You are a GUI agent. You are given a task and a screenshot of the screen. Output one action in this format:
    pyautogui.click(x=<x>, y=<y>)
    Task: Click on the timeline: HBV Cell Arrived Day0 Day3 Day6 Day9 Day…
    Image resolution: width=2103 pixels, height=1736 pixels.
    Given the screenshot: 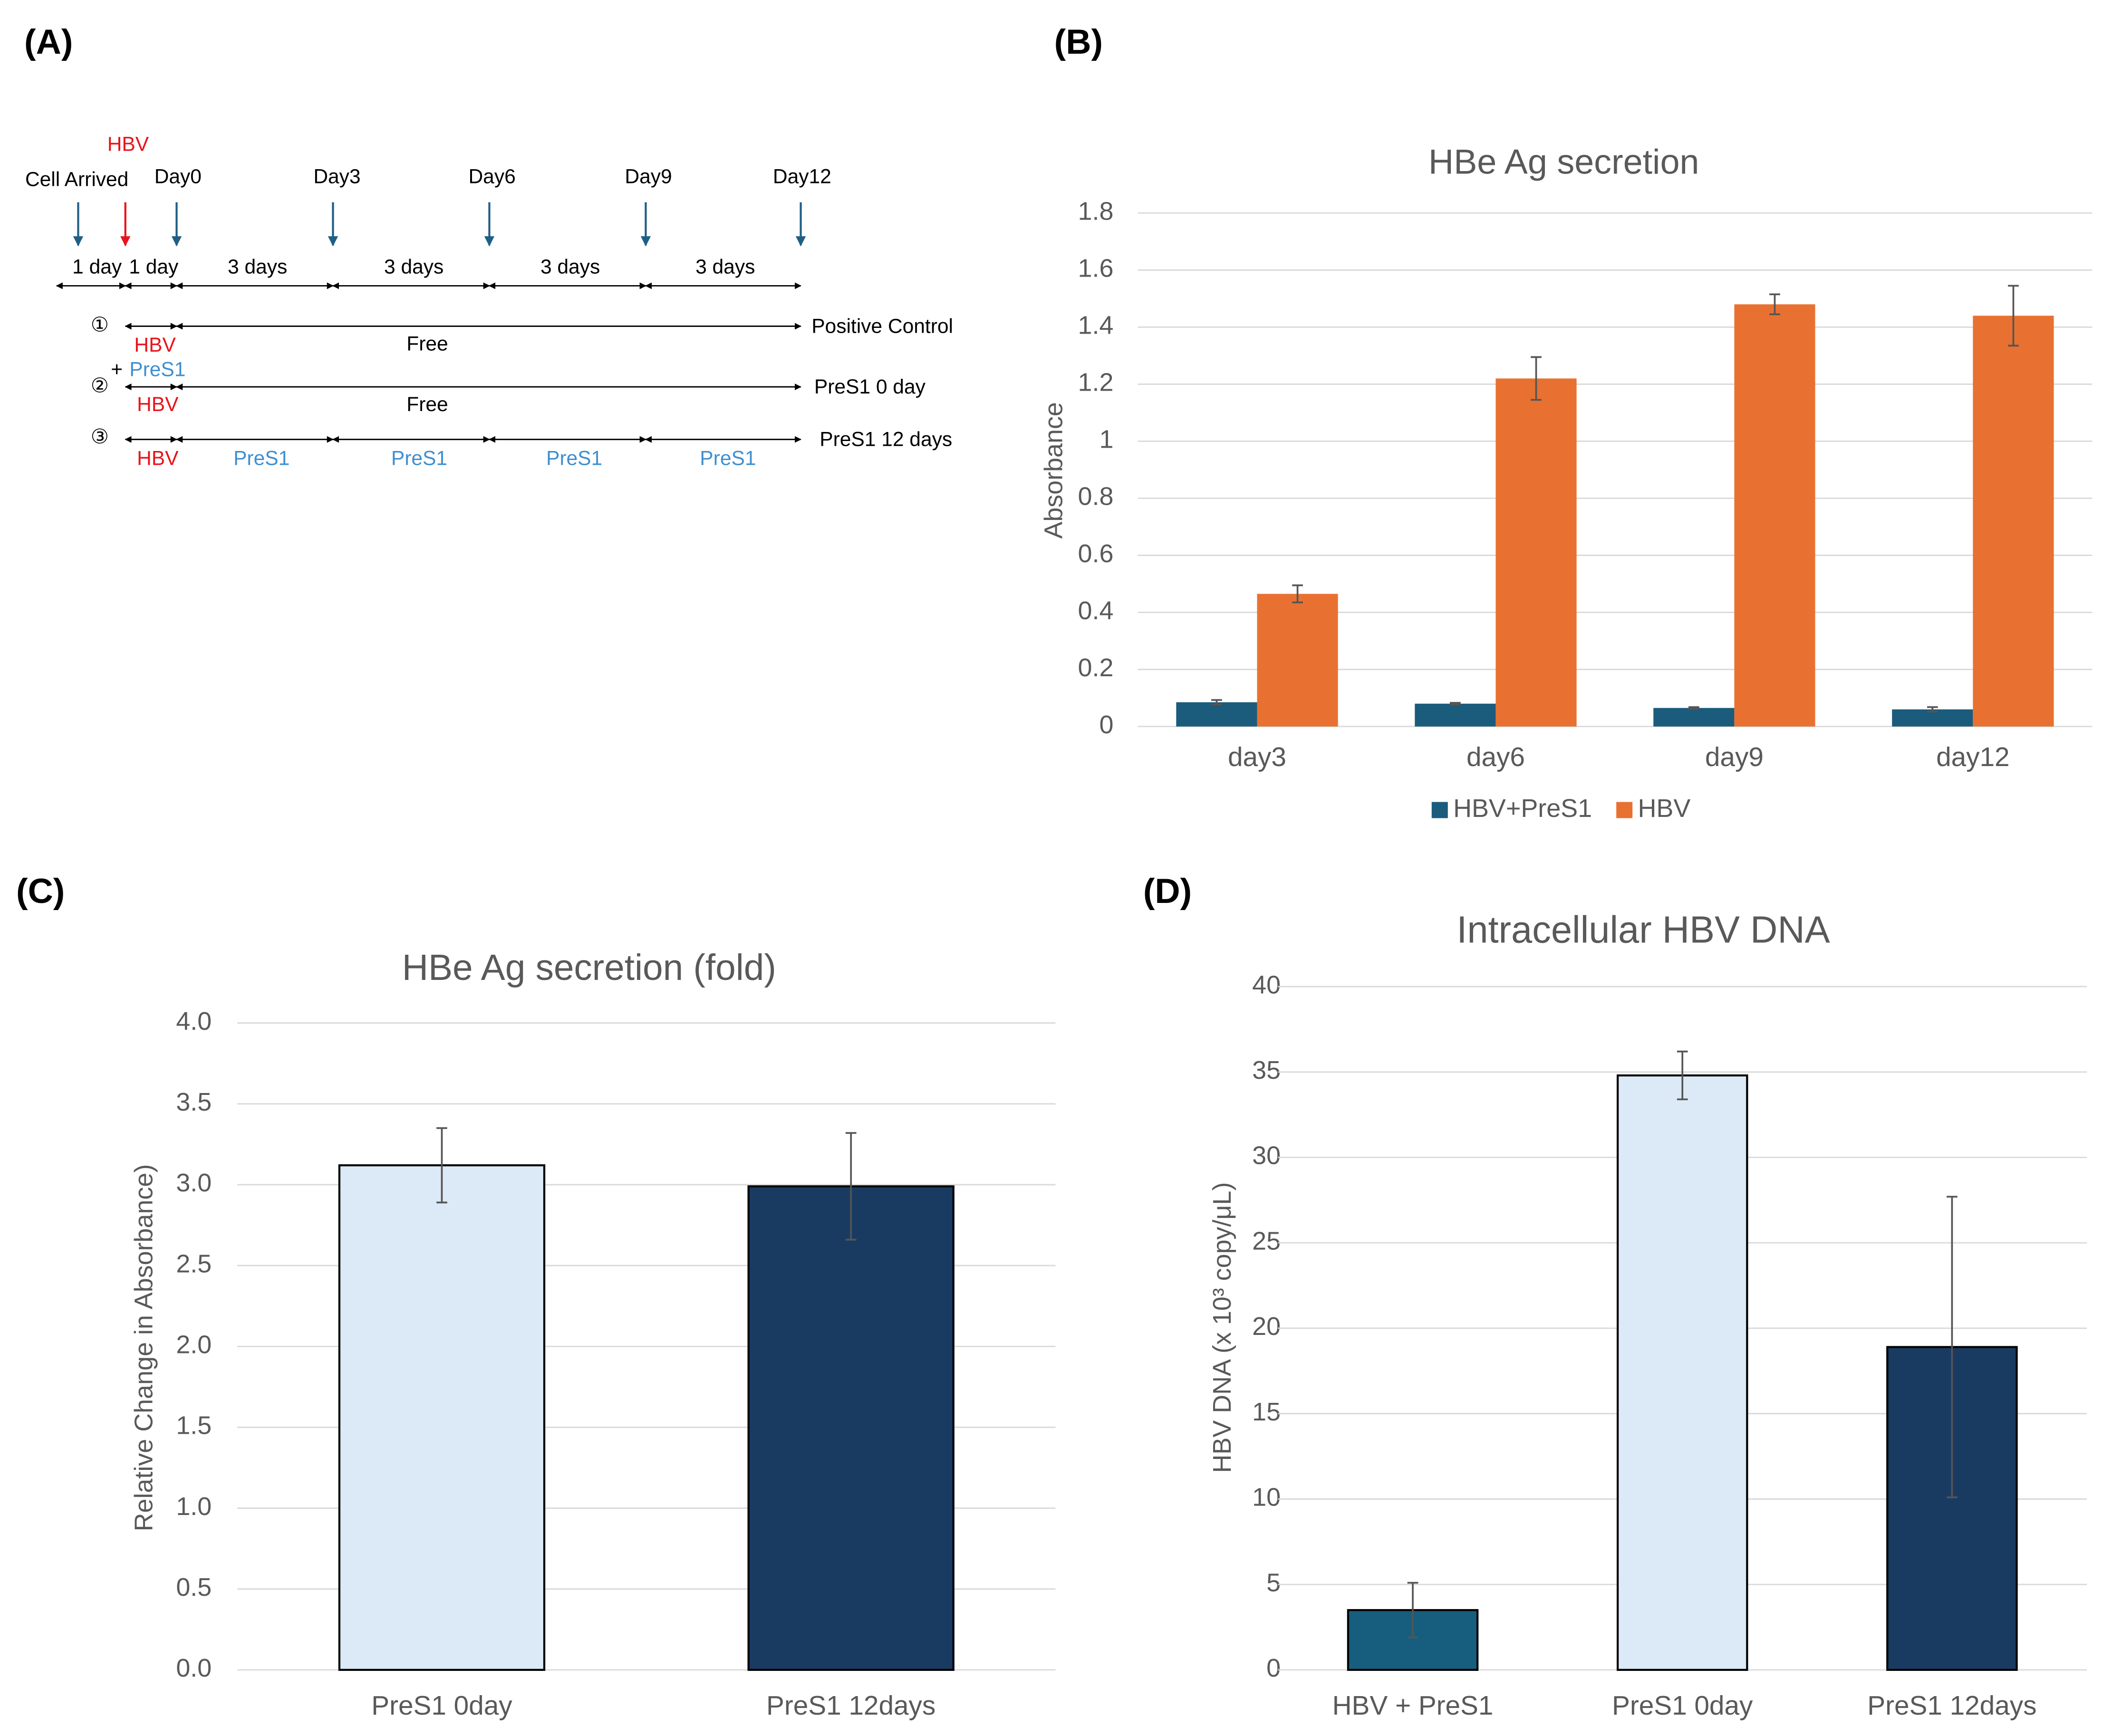 What is the action you would take?
    pyautogui.click(x=489, y=302)
    